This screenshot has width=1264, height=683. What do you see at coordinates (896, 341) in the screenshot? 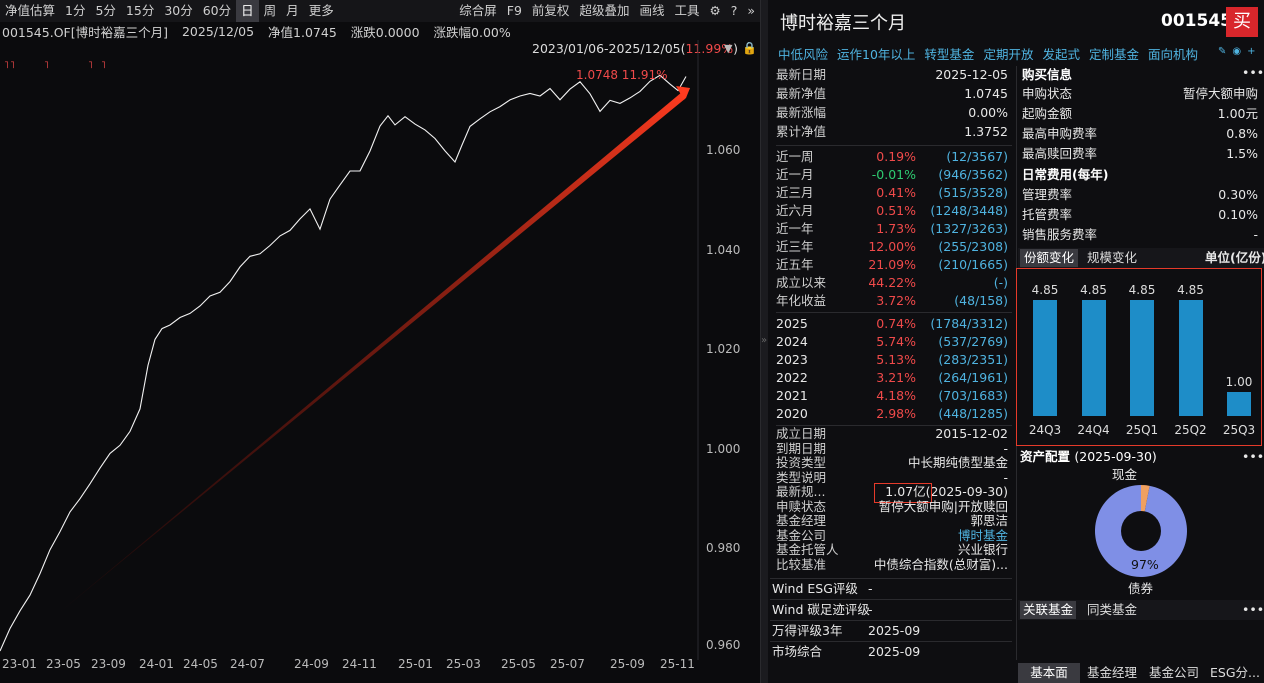
I see `year-value-1: 5.74%` at bounding box center [896, 341].